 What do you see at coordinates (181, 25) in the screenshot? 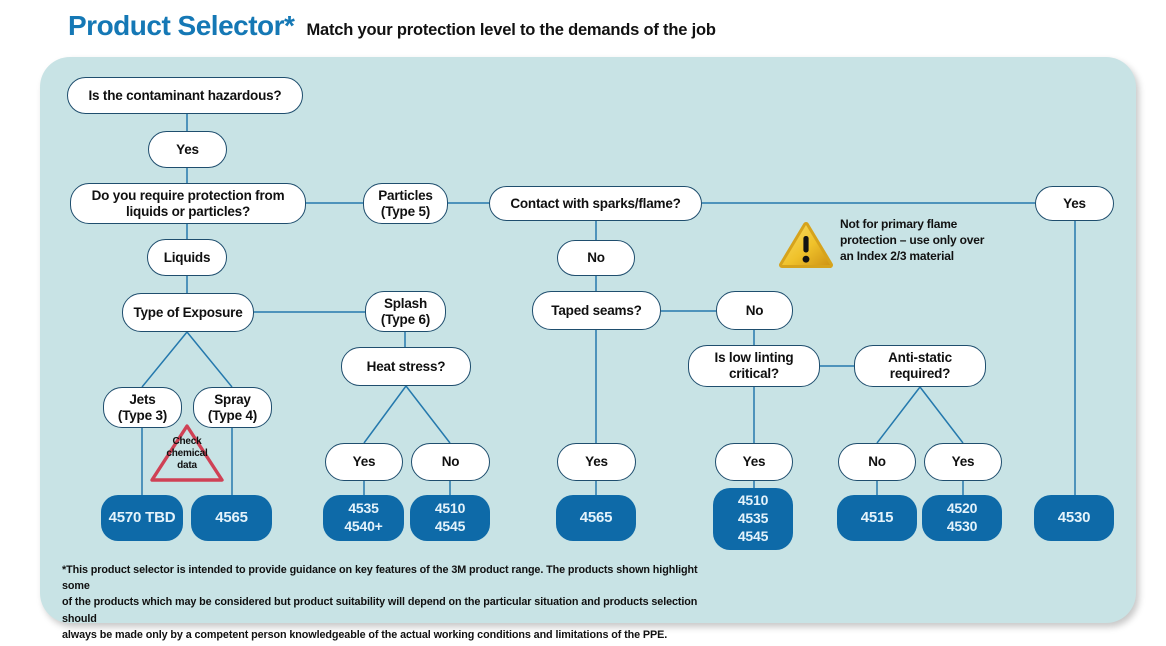
I see `page-title: Product Selector*` at bounding box center [181, 25].